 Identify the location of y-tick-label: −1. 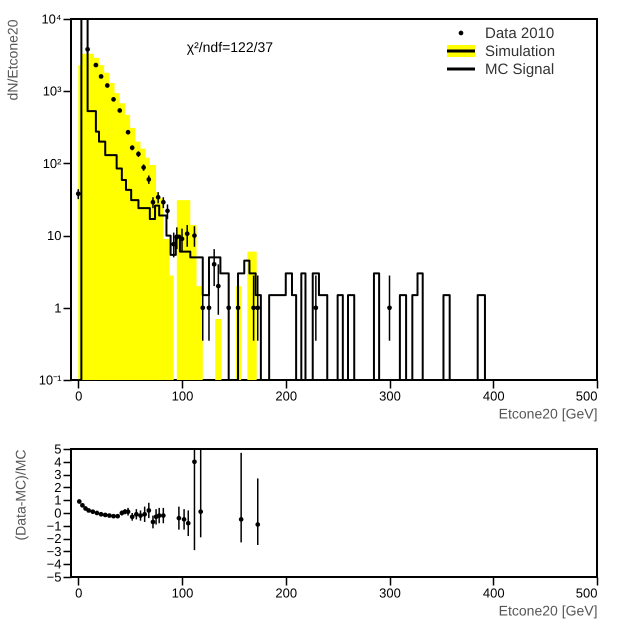
(54, 526).